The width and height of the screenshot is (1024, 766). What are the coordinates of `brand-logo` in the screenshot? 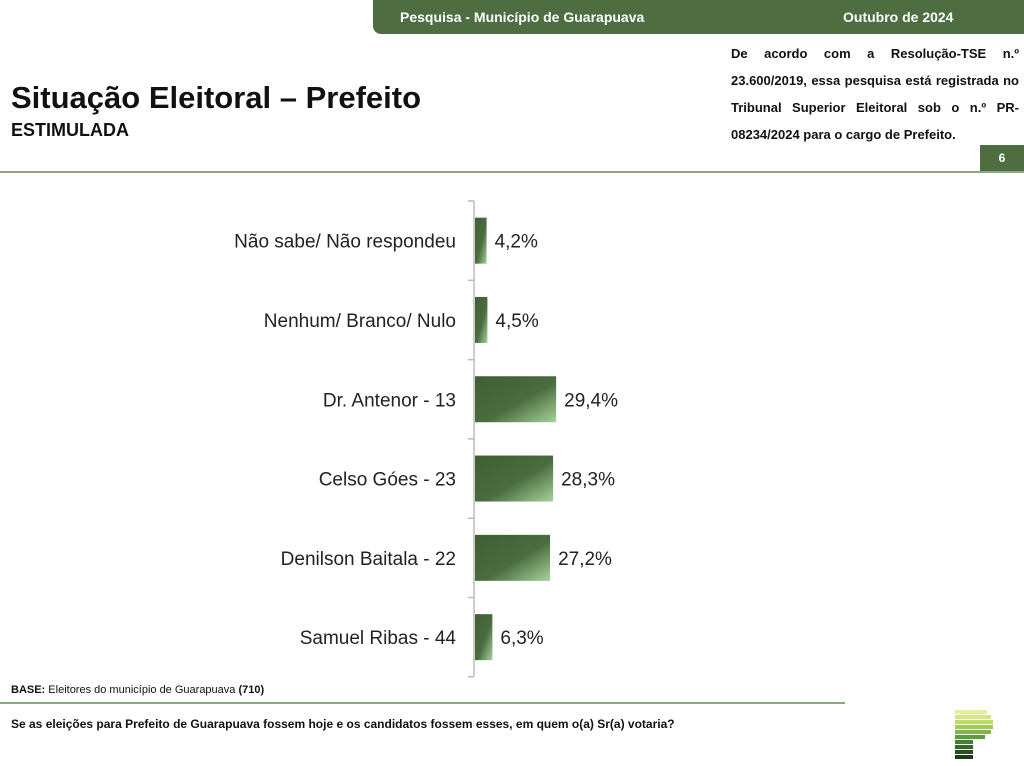 It's located at (974, 734).